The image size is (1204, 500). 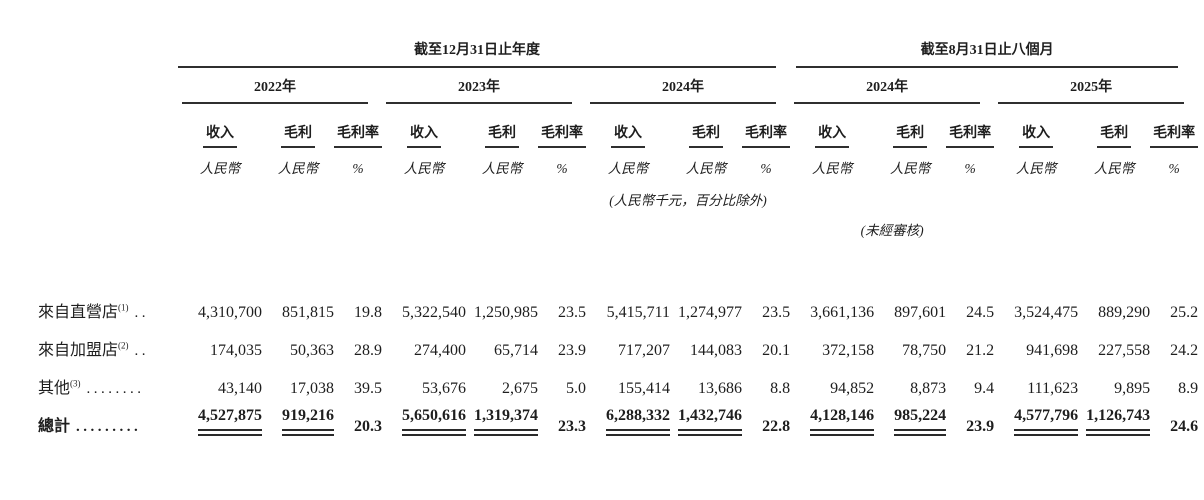 I want to click on period-header-row: 截至12月31日止年度 截至8月31日止八個月, so click(x=618, y=49).